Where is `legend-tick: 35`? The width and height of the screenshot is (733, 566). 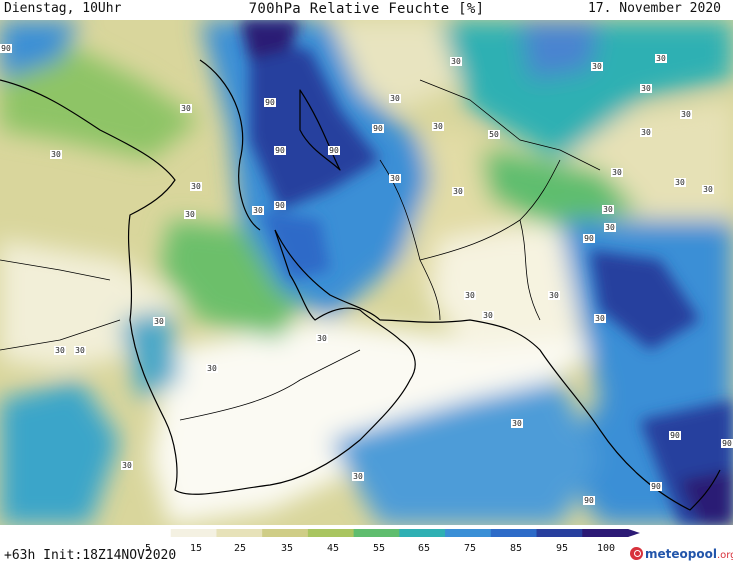 legend-tick: 35 is located at coordinates (287, 548).